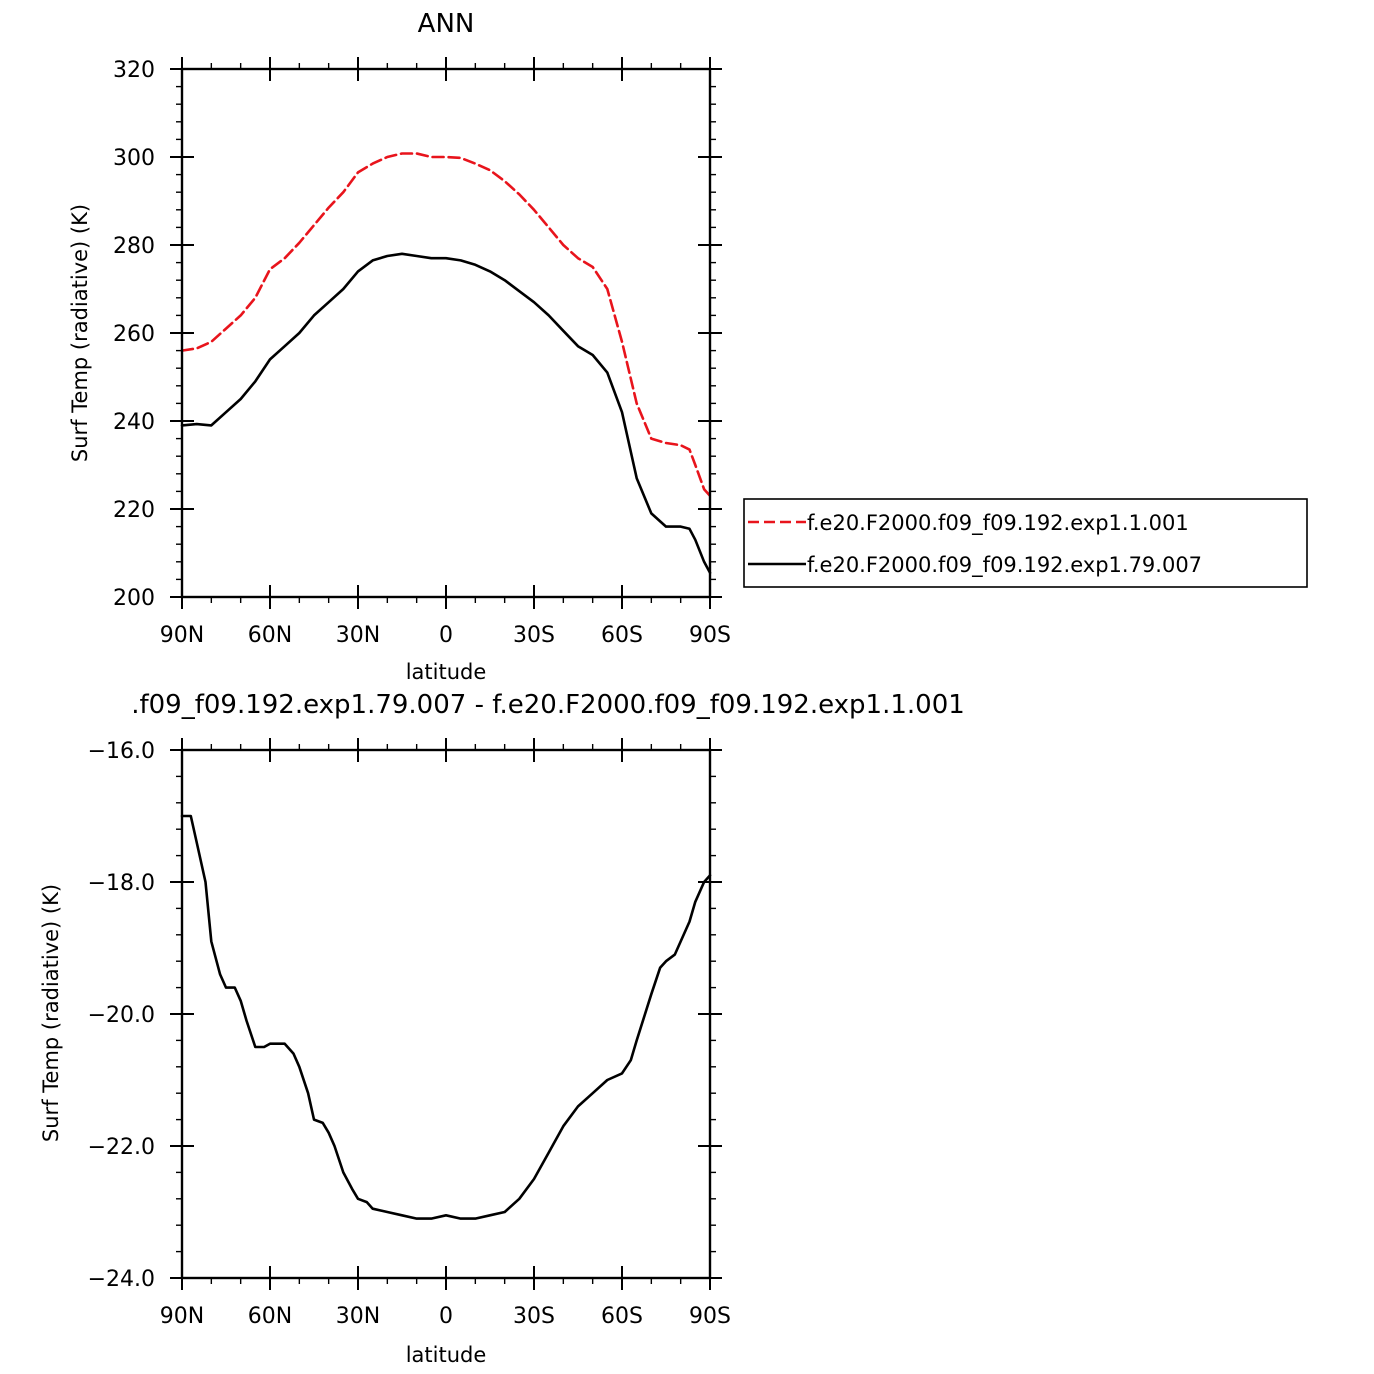  What do you see at coordinates (710, 1316) in the screenshot?
I see `bottom-x-tick-label: 90S` at bounding box center [710, 1316].